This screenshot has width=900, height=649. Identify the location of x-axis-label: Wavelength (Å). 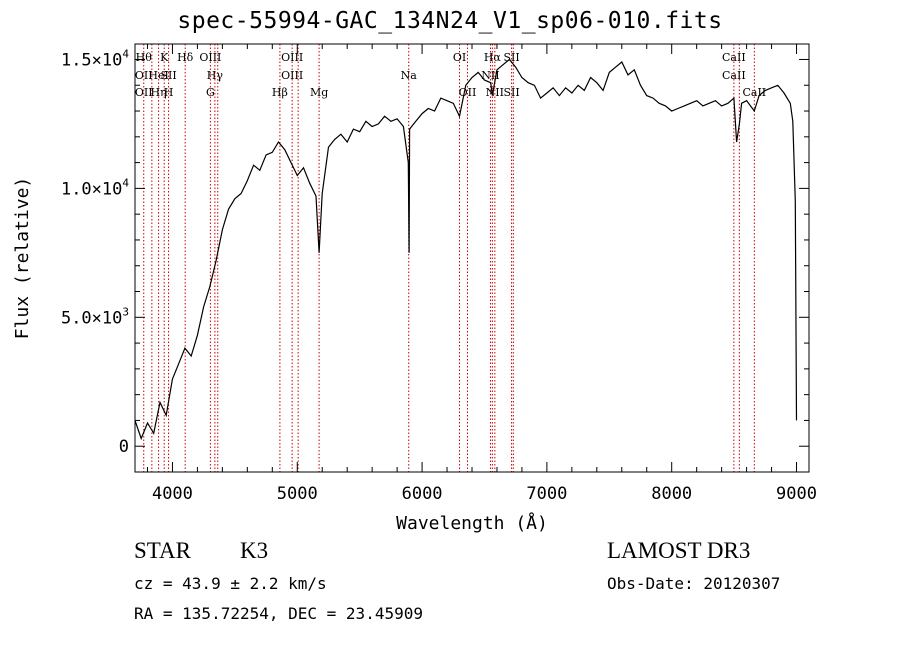
(472, 523).